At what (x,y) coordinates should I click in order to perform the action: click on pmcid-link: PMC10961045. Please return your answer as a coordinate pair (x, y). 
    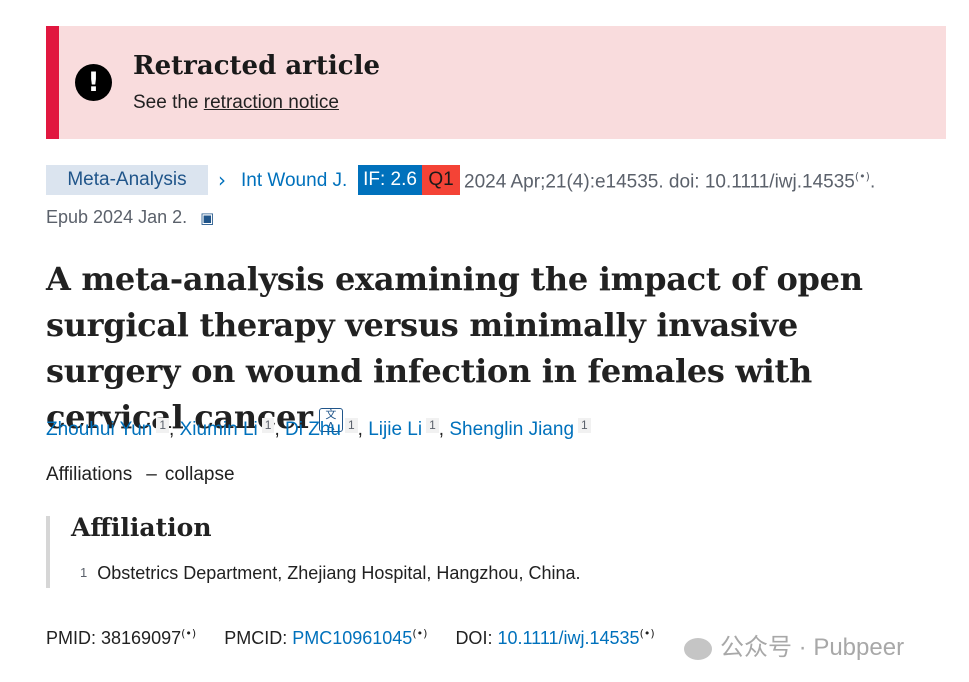
    Looking at the image, I should click on (352, 638).